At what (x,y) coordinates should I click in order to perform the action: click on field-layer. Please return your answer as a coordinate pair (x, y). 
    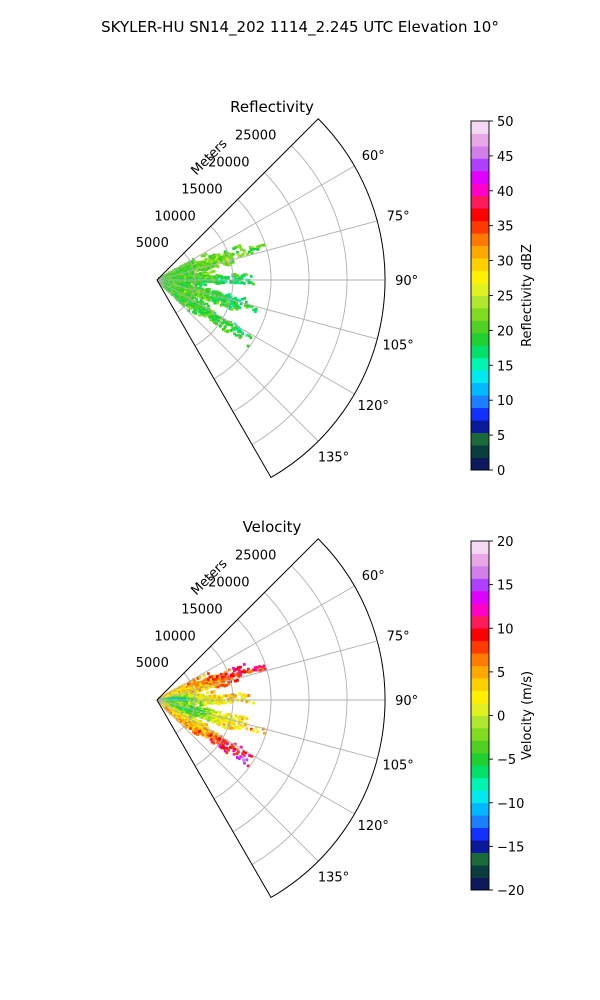
    Looking at the image, I should click on (211, 295).